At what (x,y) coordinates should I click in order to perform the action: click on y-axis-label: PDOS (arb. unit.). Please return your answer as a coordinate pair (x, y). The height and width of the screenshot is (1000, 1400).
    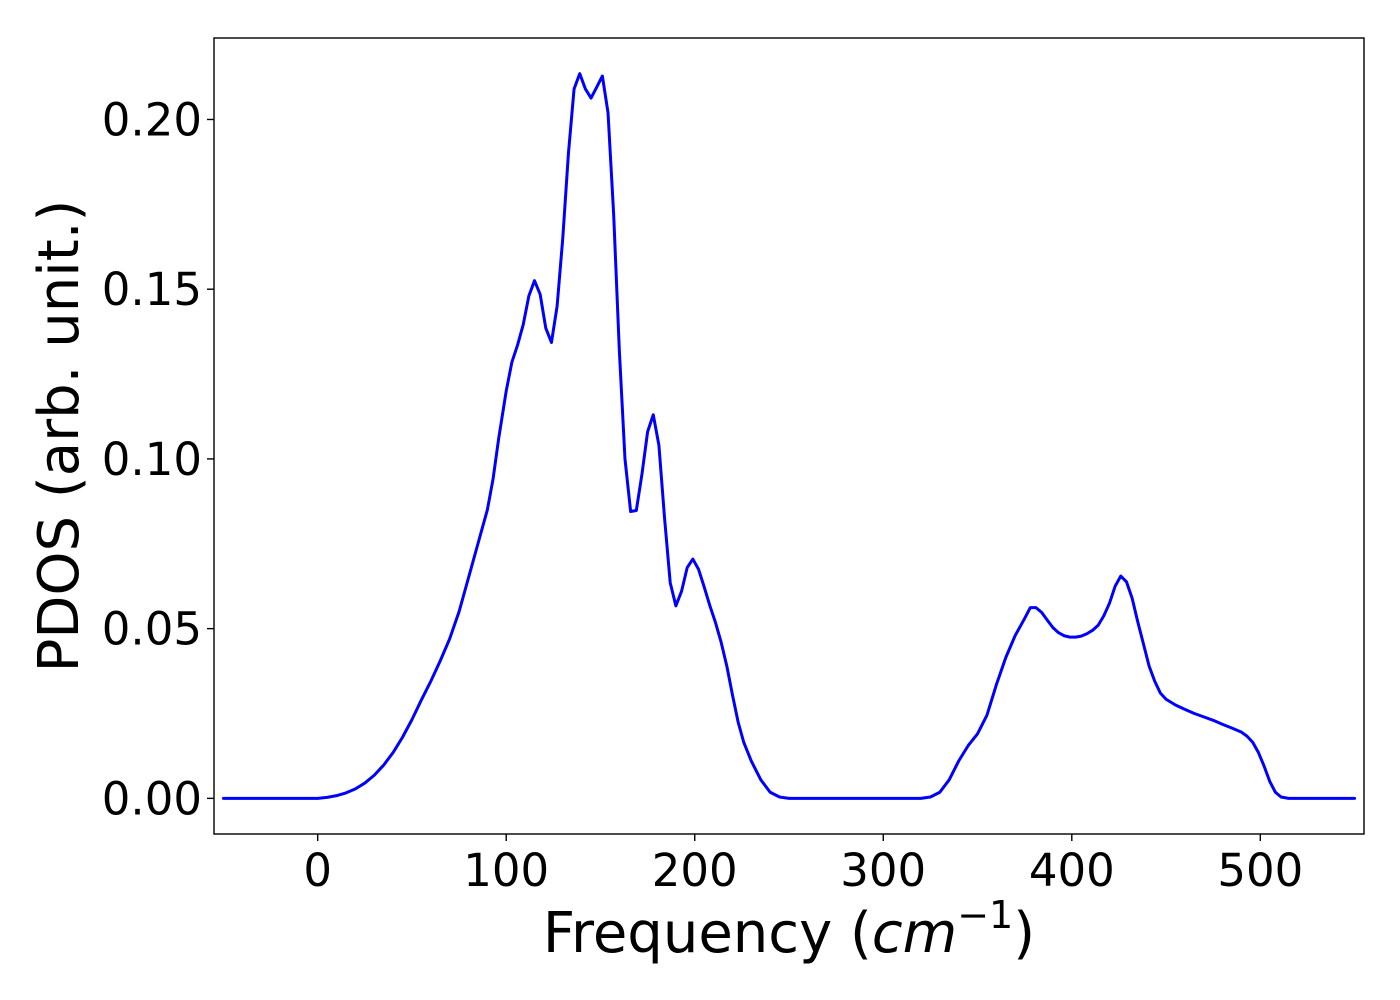
    Looking at the image, I should click on (59, 436).